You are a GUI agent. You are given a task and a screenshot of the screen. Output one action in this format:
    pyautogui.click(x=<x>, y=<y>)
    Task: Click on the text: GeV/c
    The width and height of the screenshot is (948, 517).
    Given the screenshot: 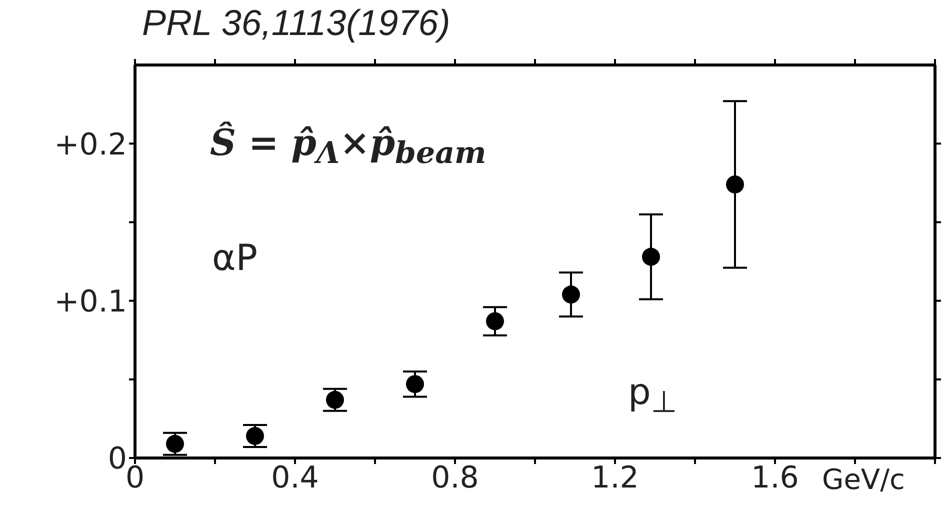 What is the action you would take?
    pyautogui.click(x=863, y=479)
    